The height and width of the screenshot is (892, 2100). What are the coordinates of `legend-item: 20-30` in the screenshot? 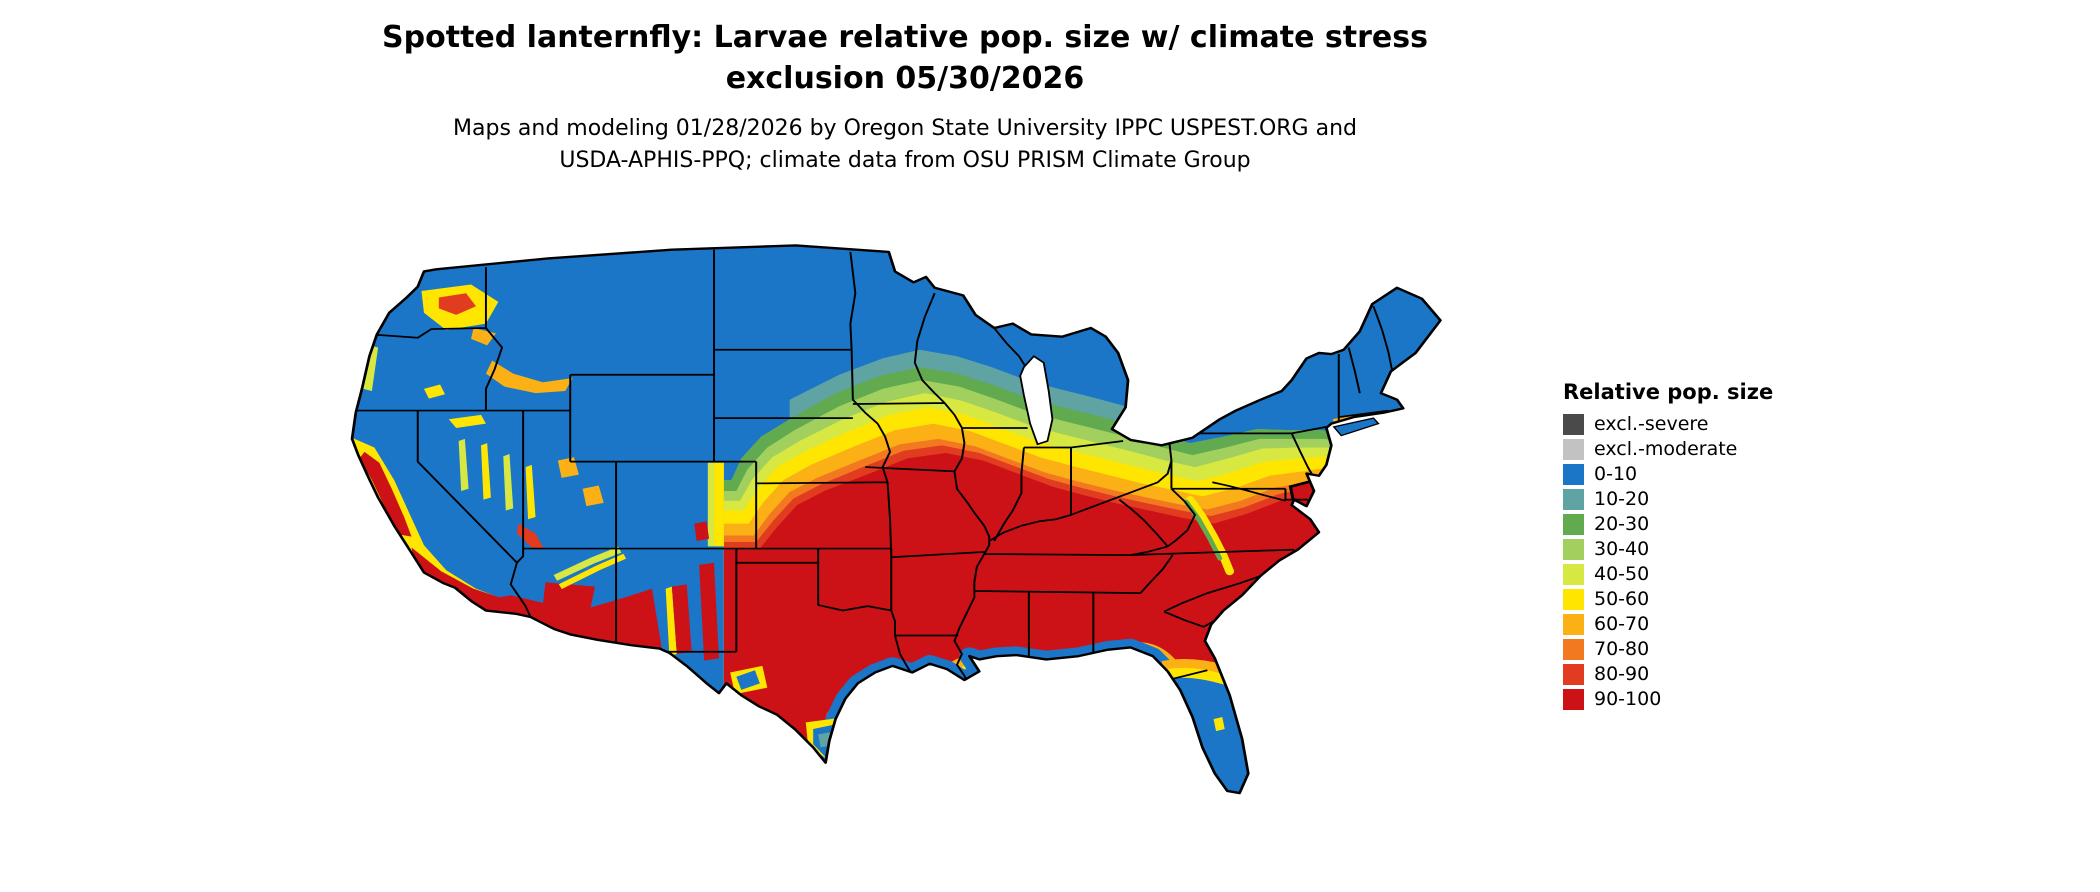 It's located at (1668, 524).